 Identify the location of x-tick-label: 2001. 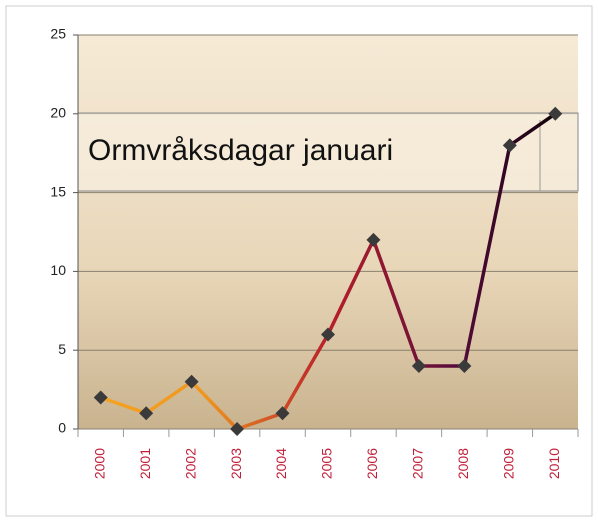
(145, 463).